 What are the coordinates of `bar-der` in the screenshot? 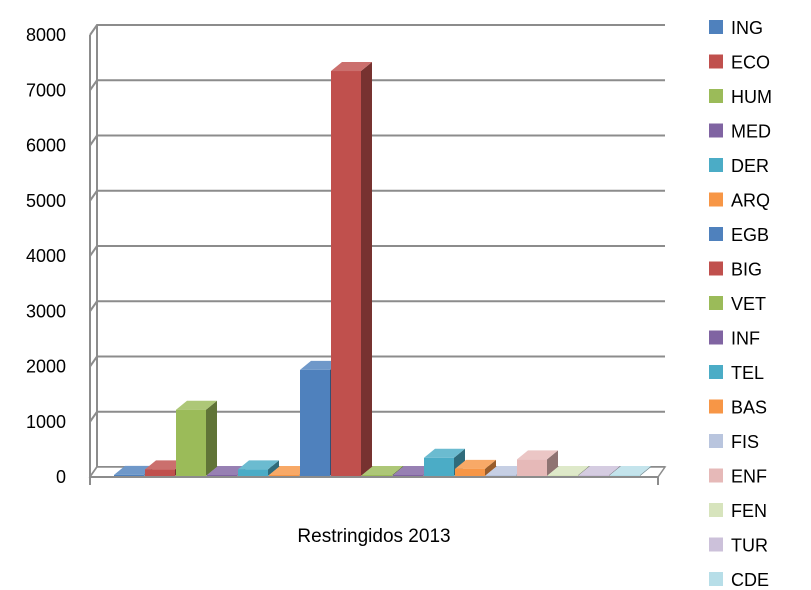 It's located at (258, 468).